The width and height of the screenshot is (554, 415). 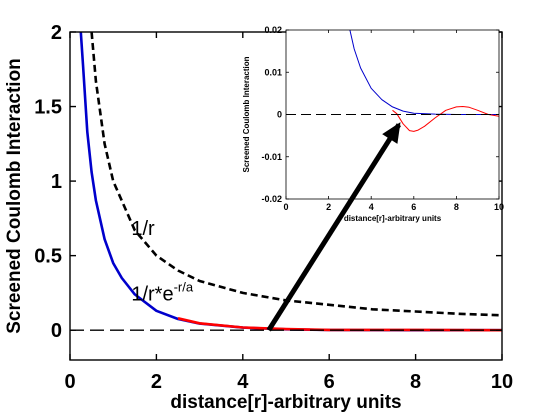 I want to click on zoom-arrow-head, so click(x=391, y=133).